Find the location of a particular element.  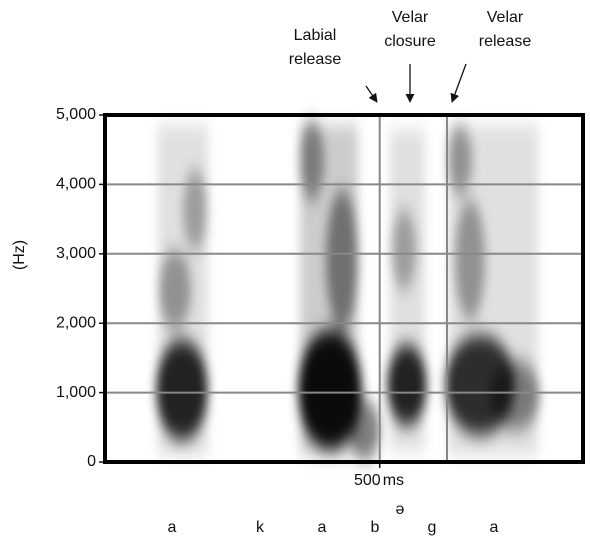

segment-label: b is located at coordinates (375, 527).